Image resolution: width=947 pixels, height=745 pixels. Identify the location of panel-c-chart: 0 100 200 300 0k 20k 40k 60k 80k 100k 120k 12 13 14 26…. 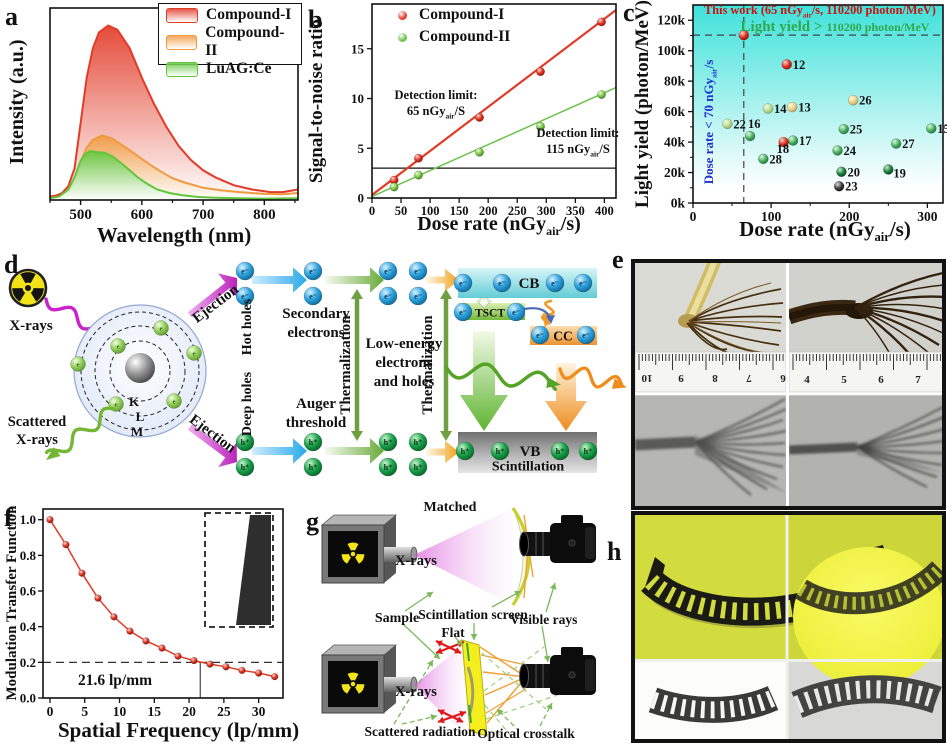
(802, 114).